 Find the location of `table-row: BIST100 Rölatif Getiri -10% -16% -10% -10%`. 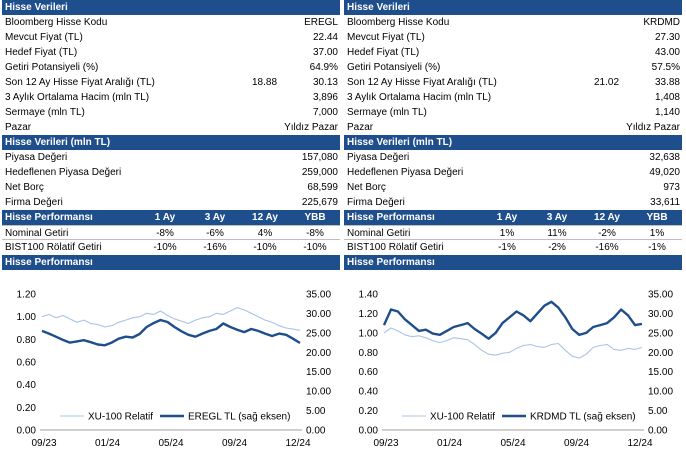

table-row: BIST100 Rölatif Getiri -10% -16% -10% -10% is located at coordinates (166, 247).